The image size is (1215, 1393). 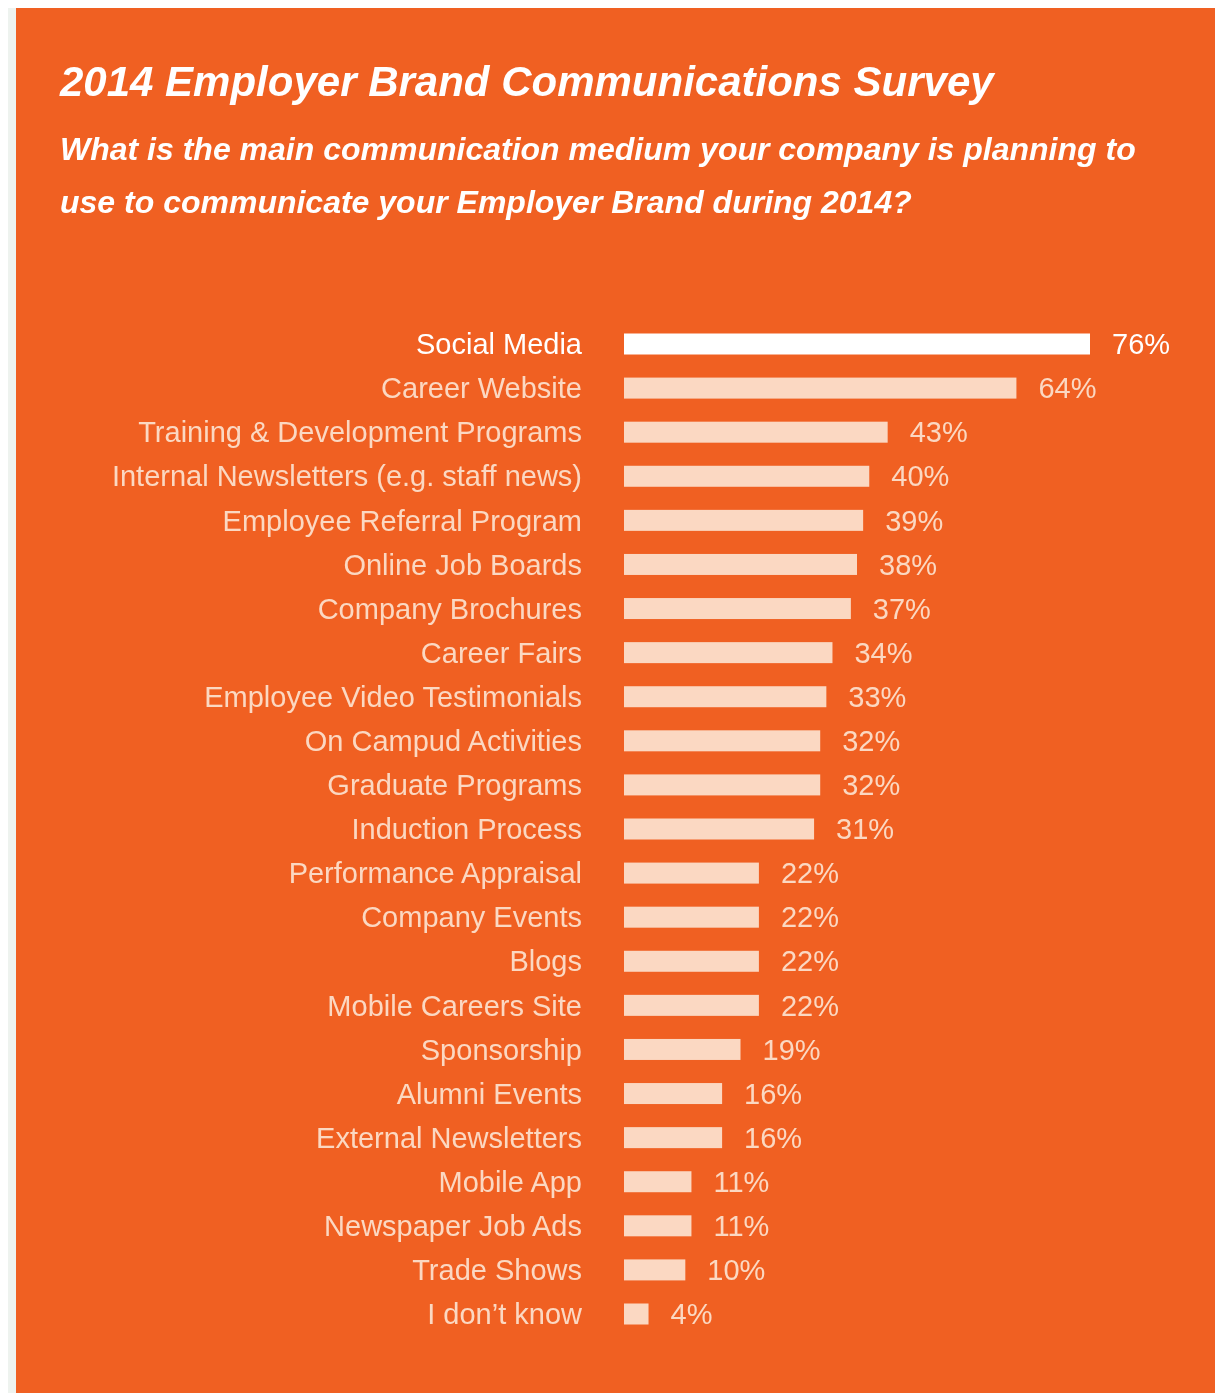 What do you see at coordinates (1067, 388) in the screenshot?
I see `data-label: 64%` at bounding box center [1067, 388].